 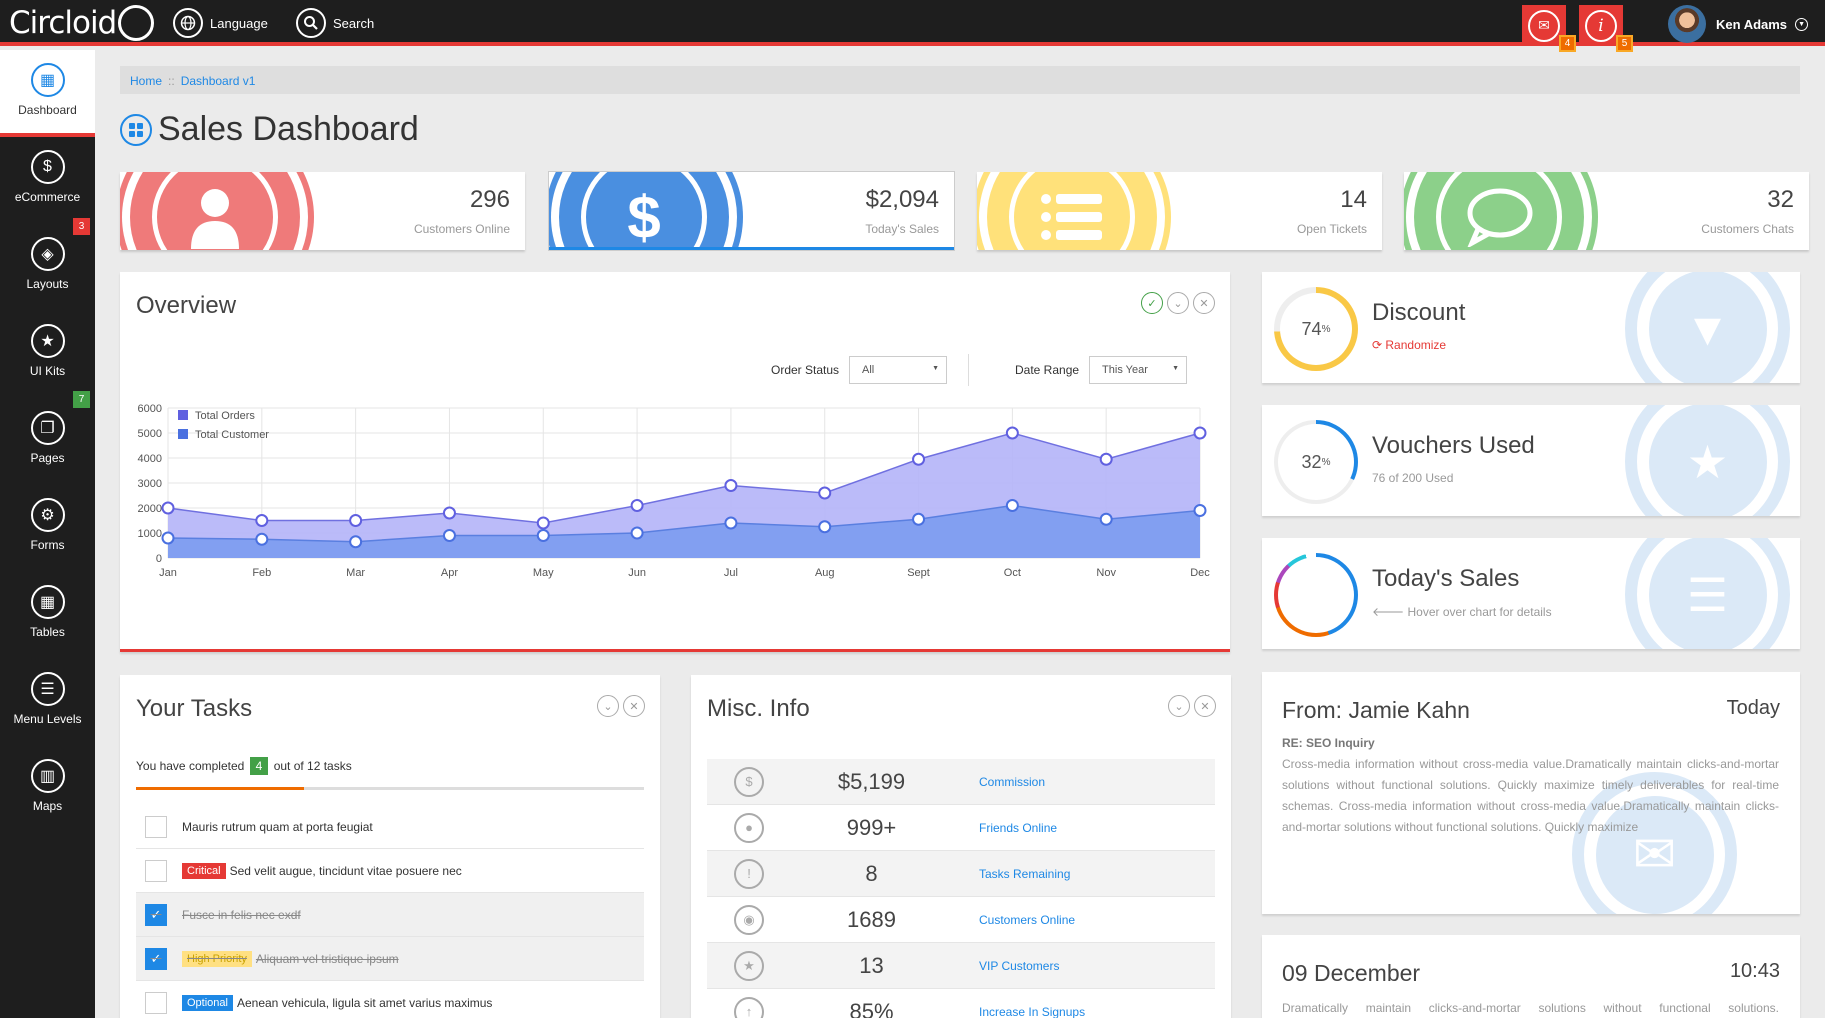 What do you see at coordinates (150, 534) in the screenshot?
I see `y-tick-label: 1000` at bounding box center [150, 534].